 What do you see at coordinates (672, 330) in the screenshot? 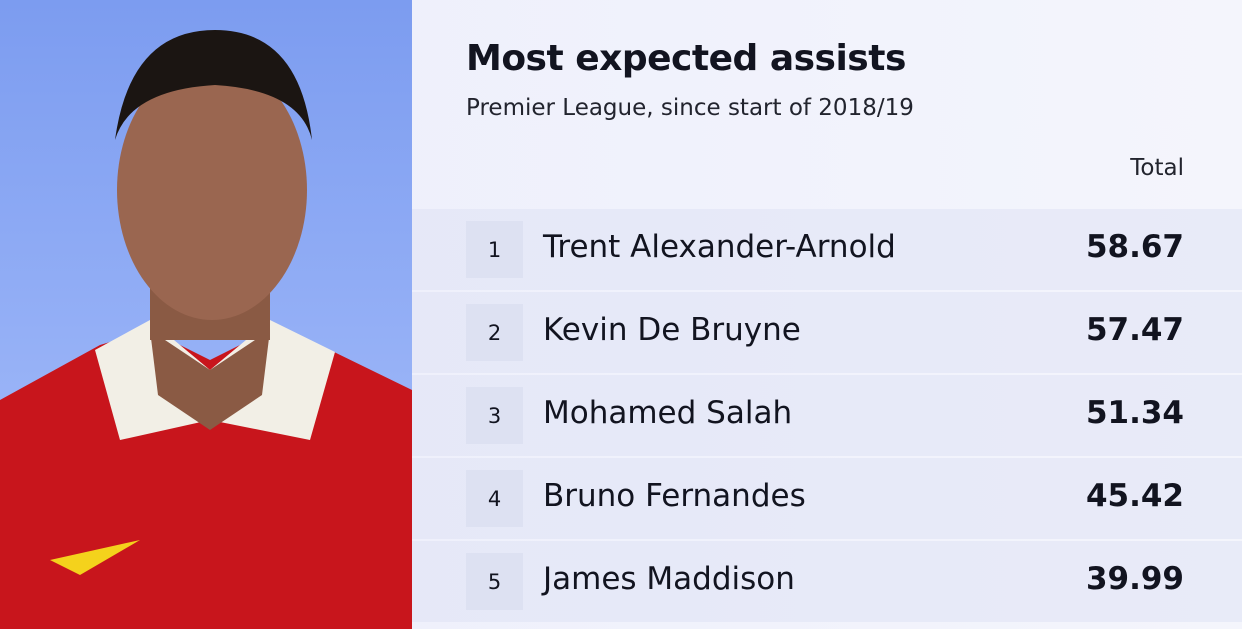
I see `player-name: Kevin De Bruyne` at bounding box center [672, 330].